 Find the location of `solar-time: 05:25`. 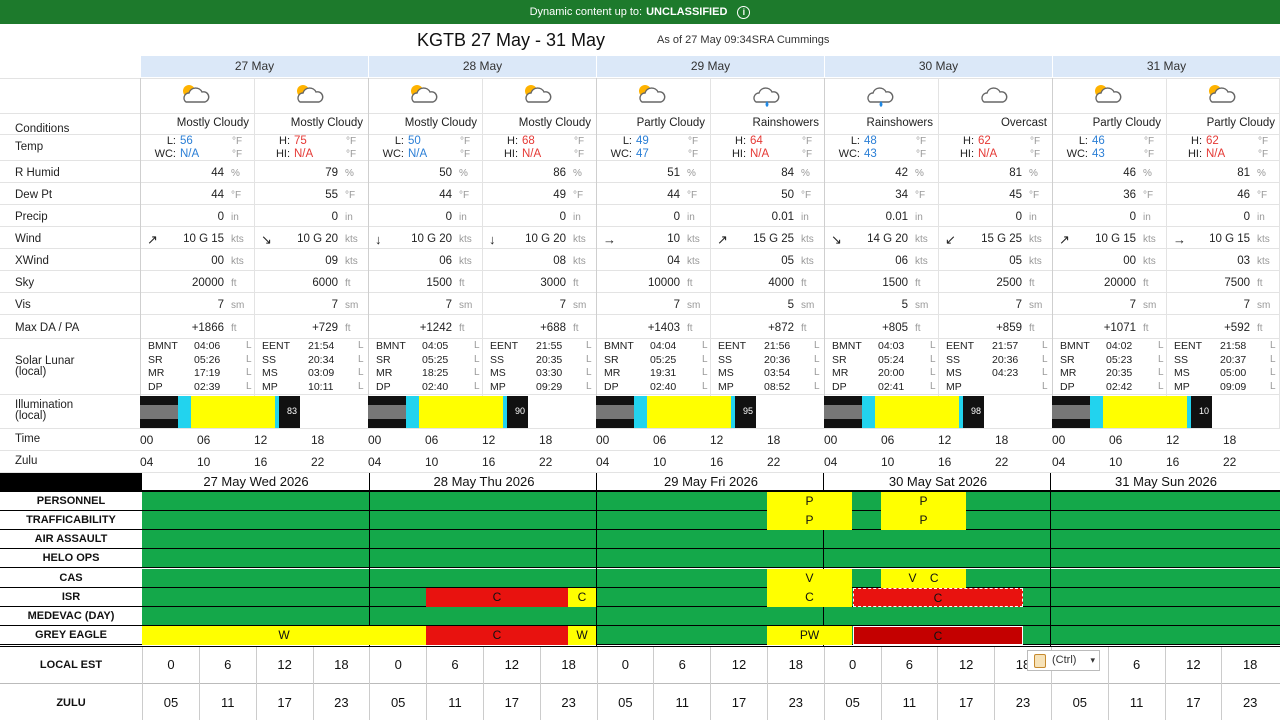

solar-time: 05:25 is located at coordinates (435, 359).